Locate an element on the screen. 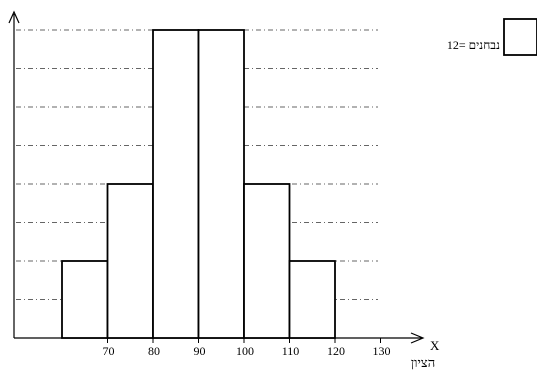  x-tick-label: 80 is located at coordinates (154, 351).